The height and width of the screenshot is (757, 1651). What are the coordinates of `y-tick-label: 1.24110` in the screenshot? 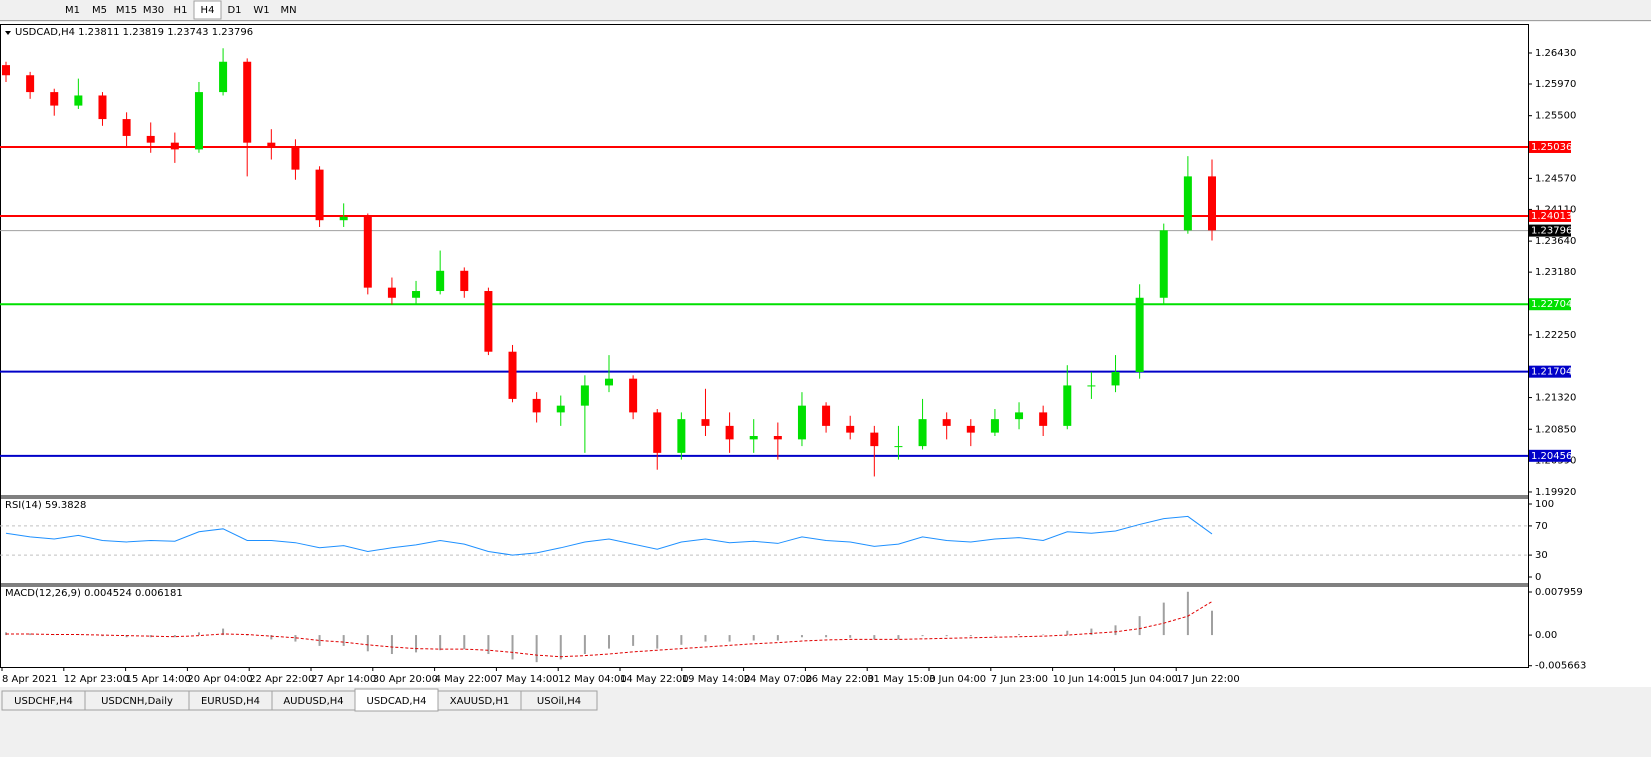 It's located at (1555, 209).